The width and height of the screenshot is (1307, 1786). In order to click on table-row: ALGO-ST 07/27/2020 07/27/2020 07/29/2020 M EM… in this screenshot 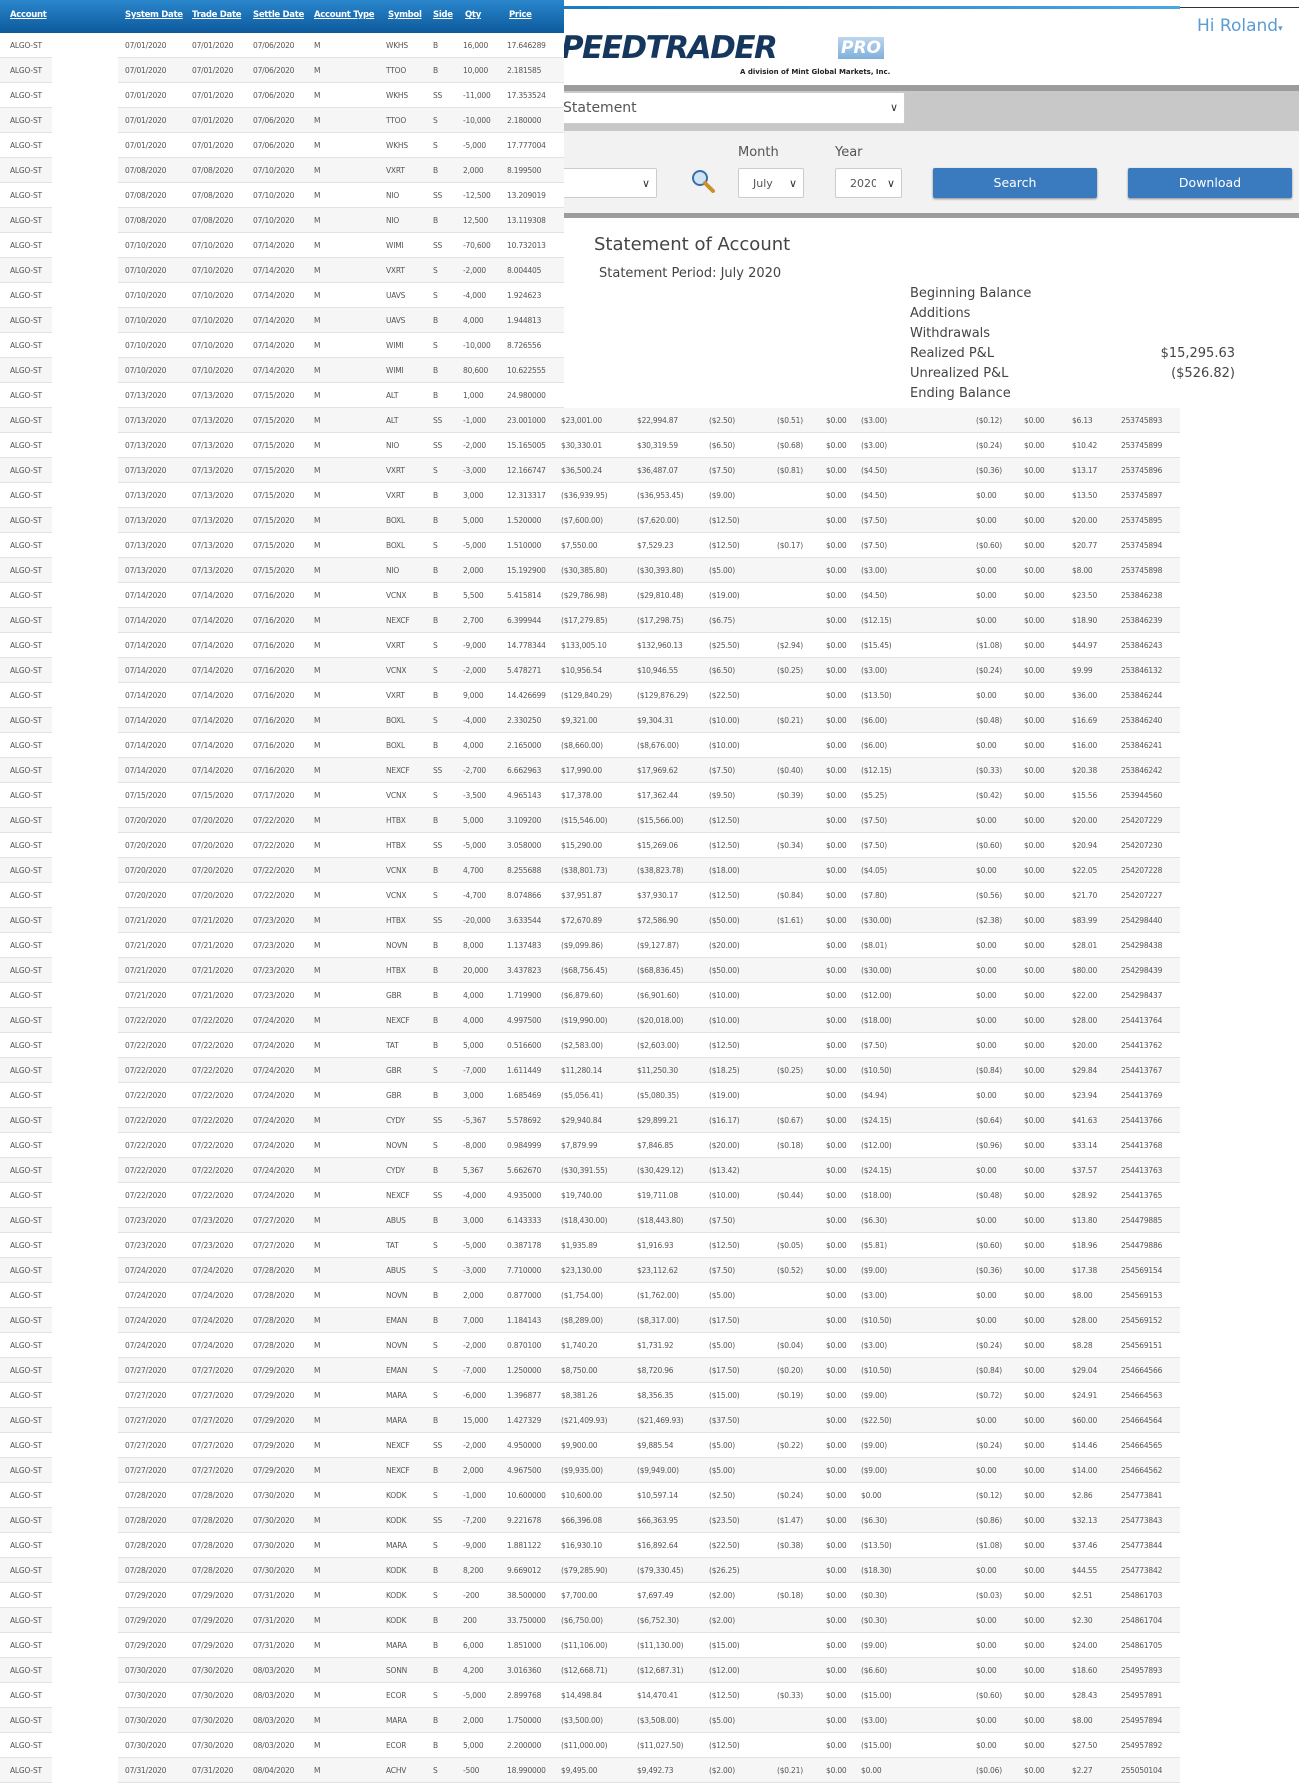, I will do `click(590, 1370)`.